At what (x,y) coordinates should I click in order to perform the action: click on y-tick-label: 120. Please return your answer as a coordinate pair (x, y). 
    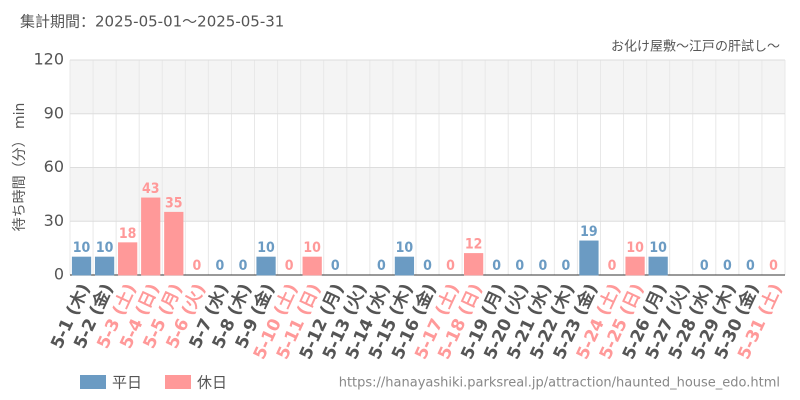
    Looking at the image, I should click on (48, 59).